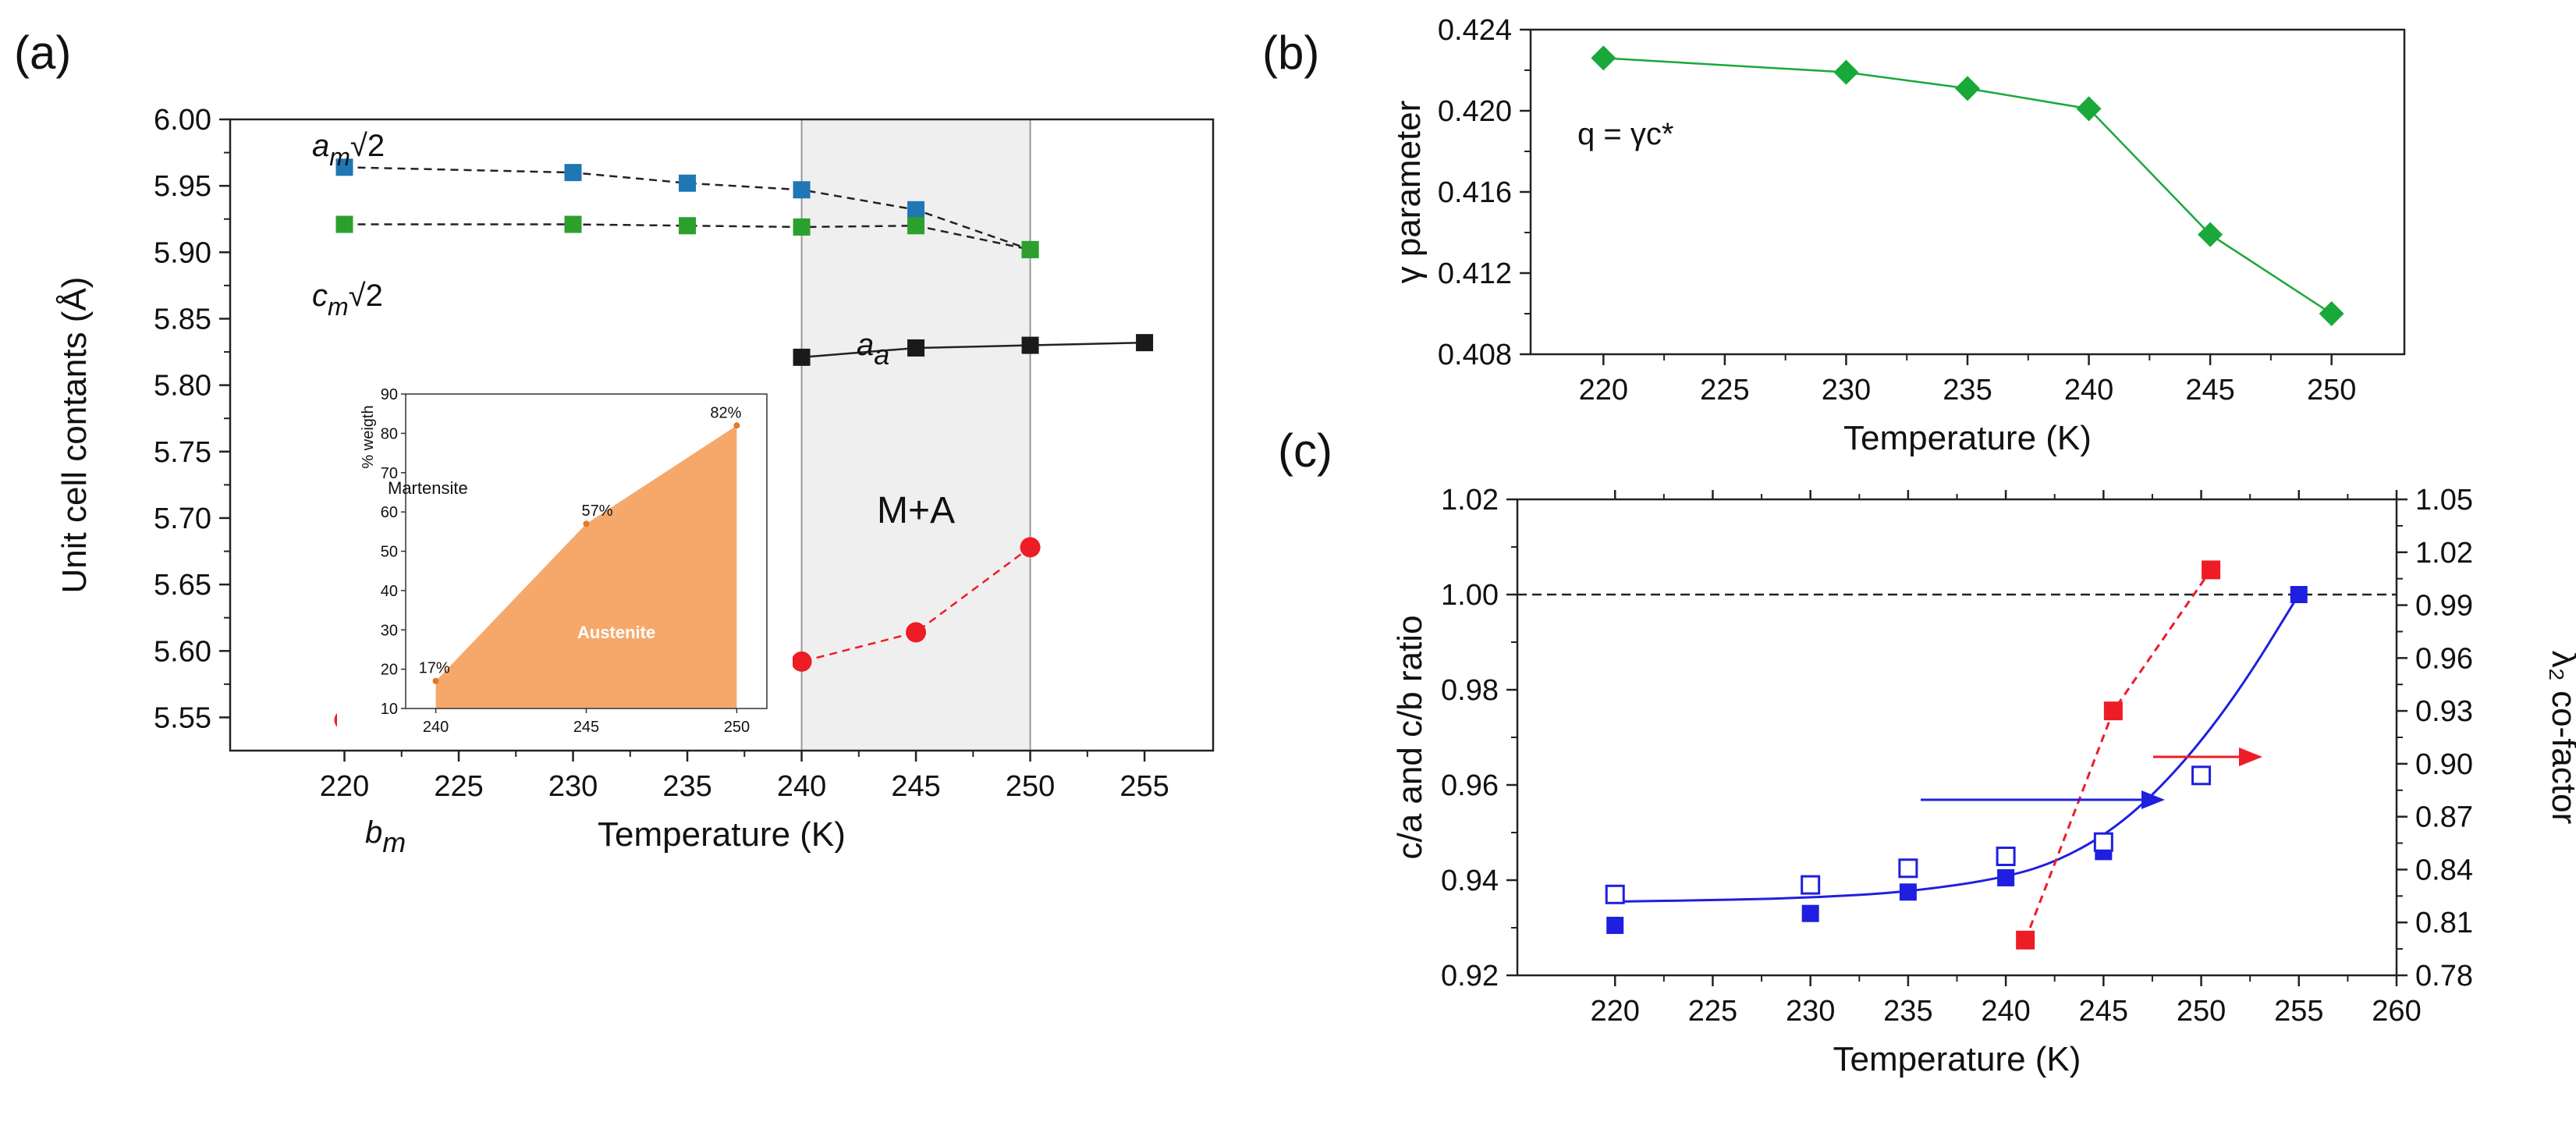  I want to click on y-tick-label: 5.70, so click(182, 518).